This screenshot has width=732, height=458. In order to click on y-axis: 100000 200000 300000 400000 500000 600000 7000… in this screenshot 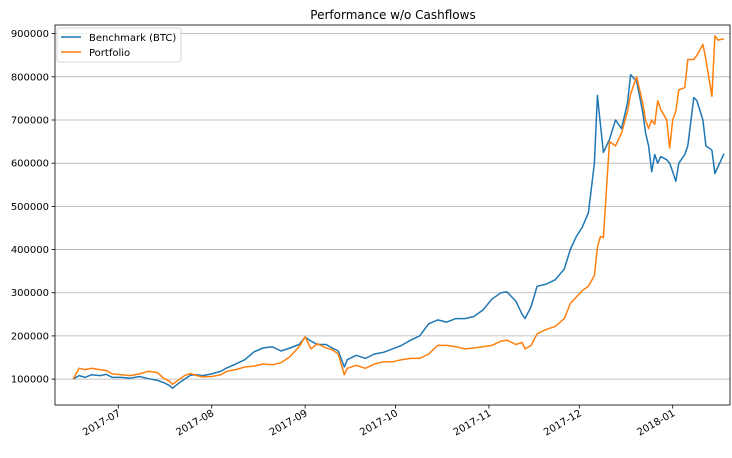, I will do `click(33, 207)`.